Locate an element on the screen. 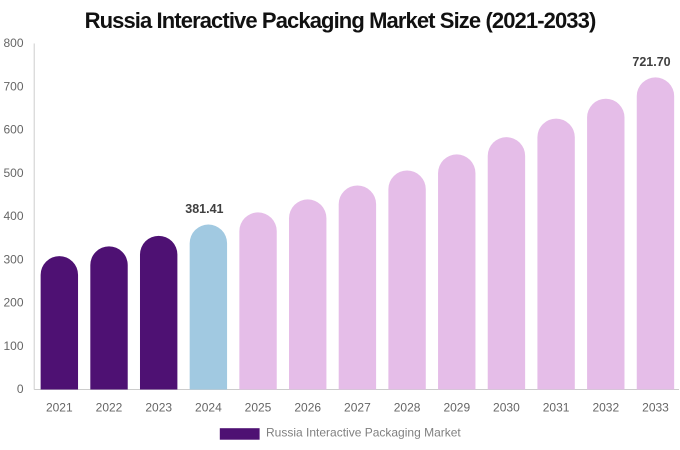  svg-text: 700 is located at coordinates (13, 86).